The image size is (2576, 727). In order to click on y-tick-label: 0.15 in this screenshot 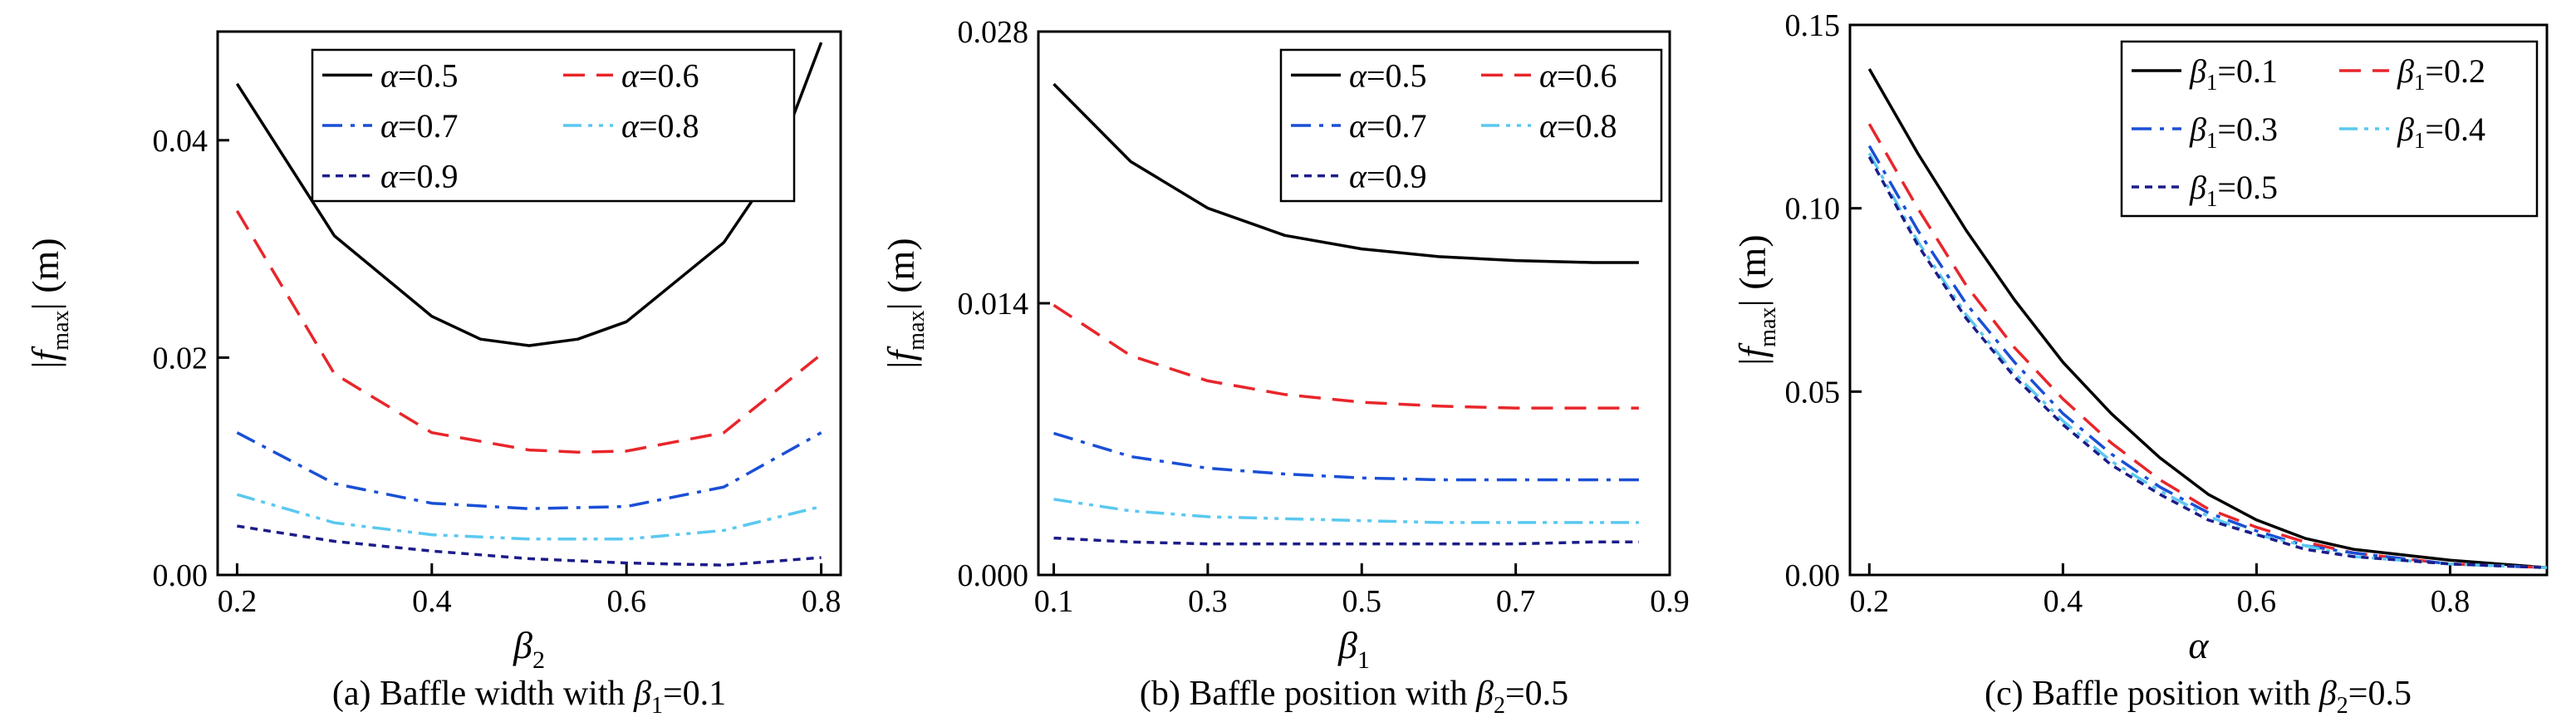, I will do `click(1813, 25)`.